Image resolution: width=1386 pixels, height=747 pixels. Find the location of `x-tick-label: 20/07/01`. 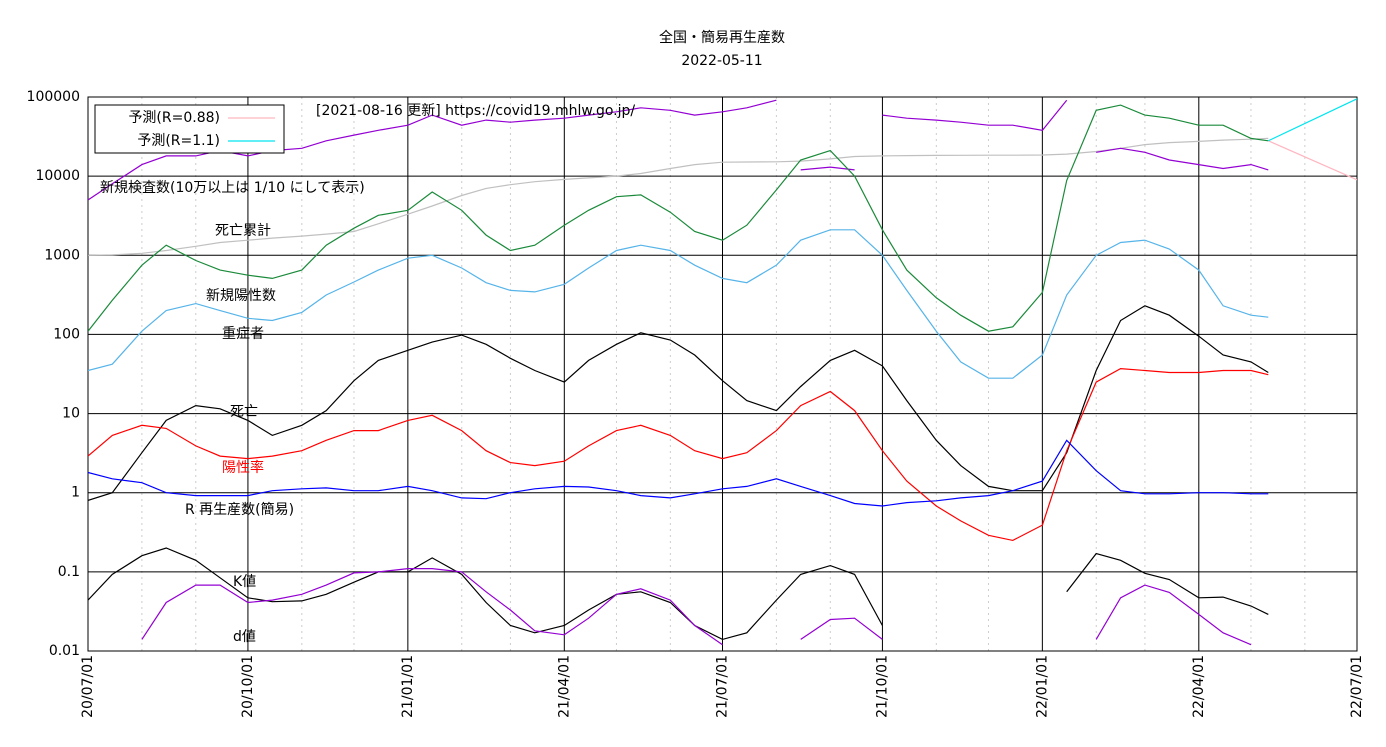

x-tick-label: 20/07/01 is located at coordinates (88, 686).